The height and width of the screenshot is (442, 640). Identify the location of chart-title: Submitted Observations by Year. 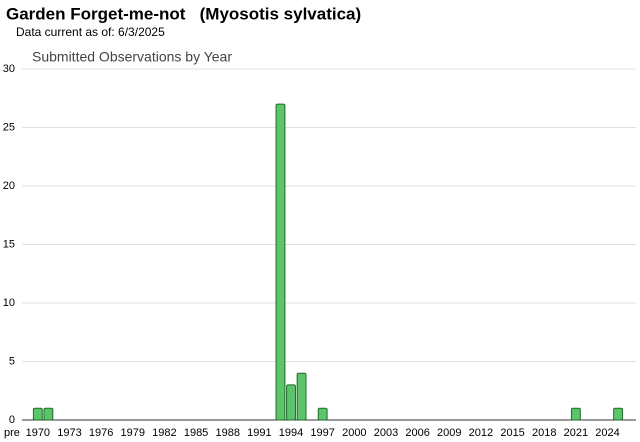
(132, 57).